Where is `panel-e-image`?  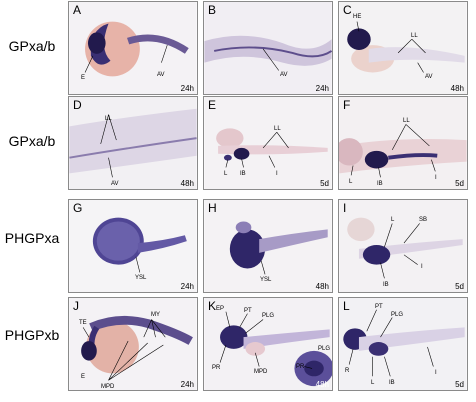
panel-e-image is located at coordinates (268, 143).